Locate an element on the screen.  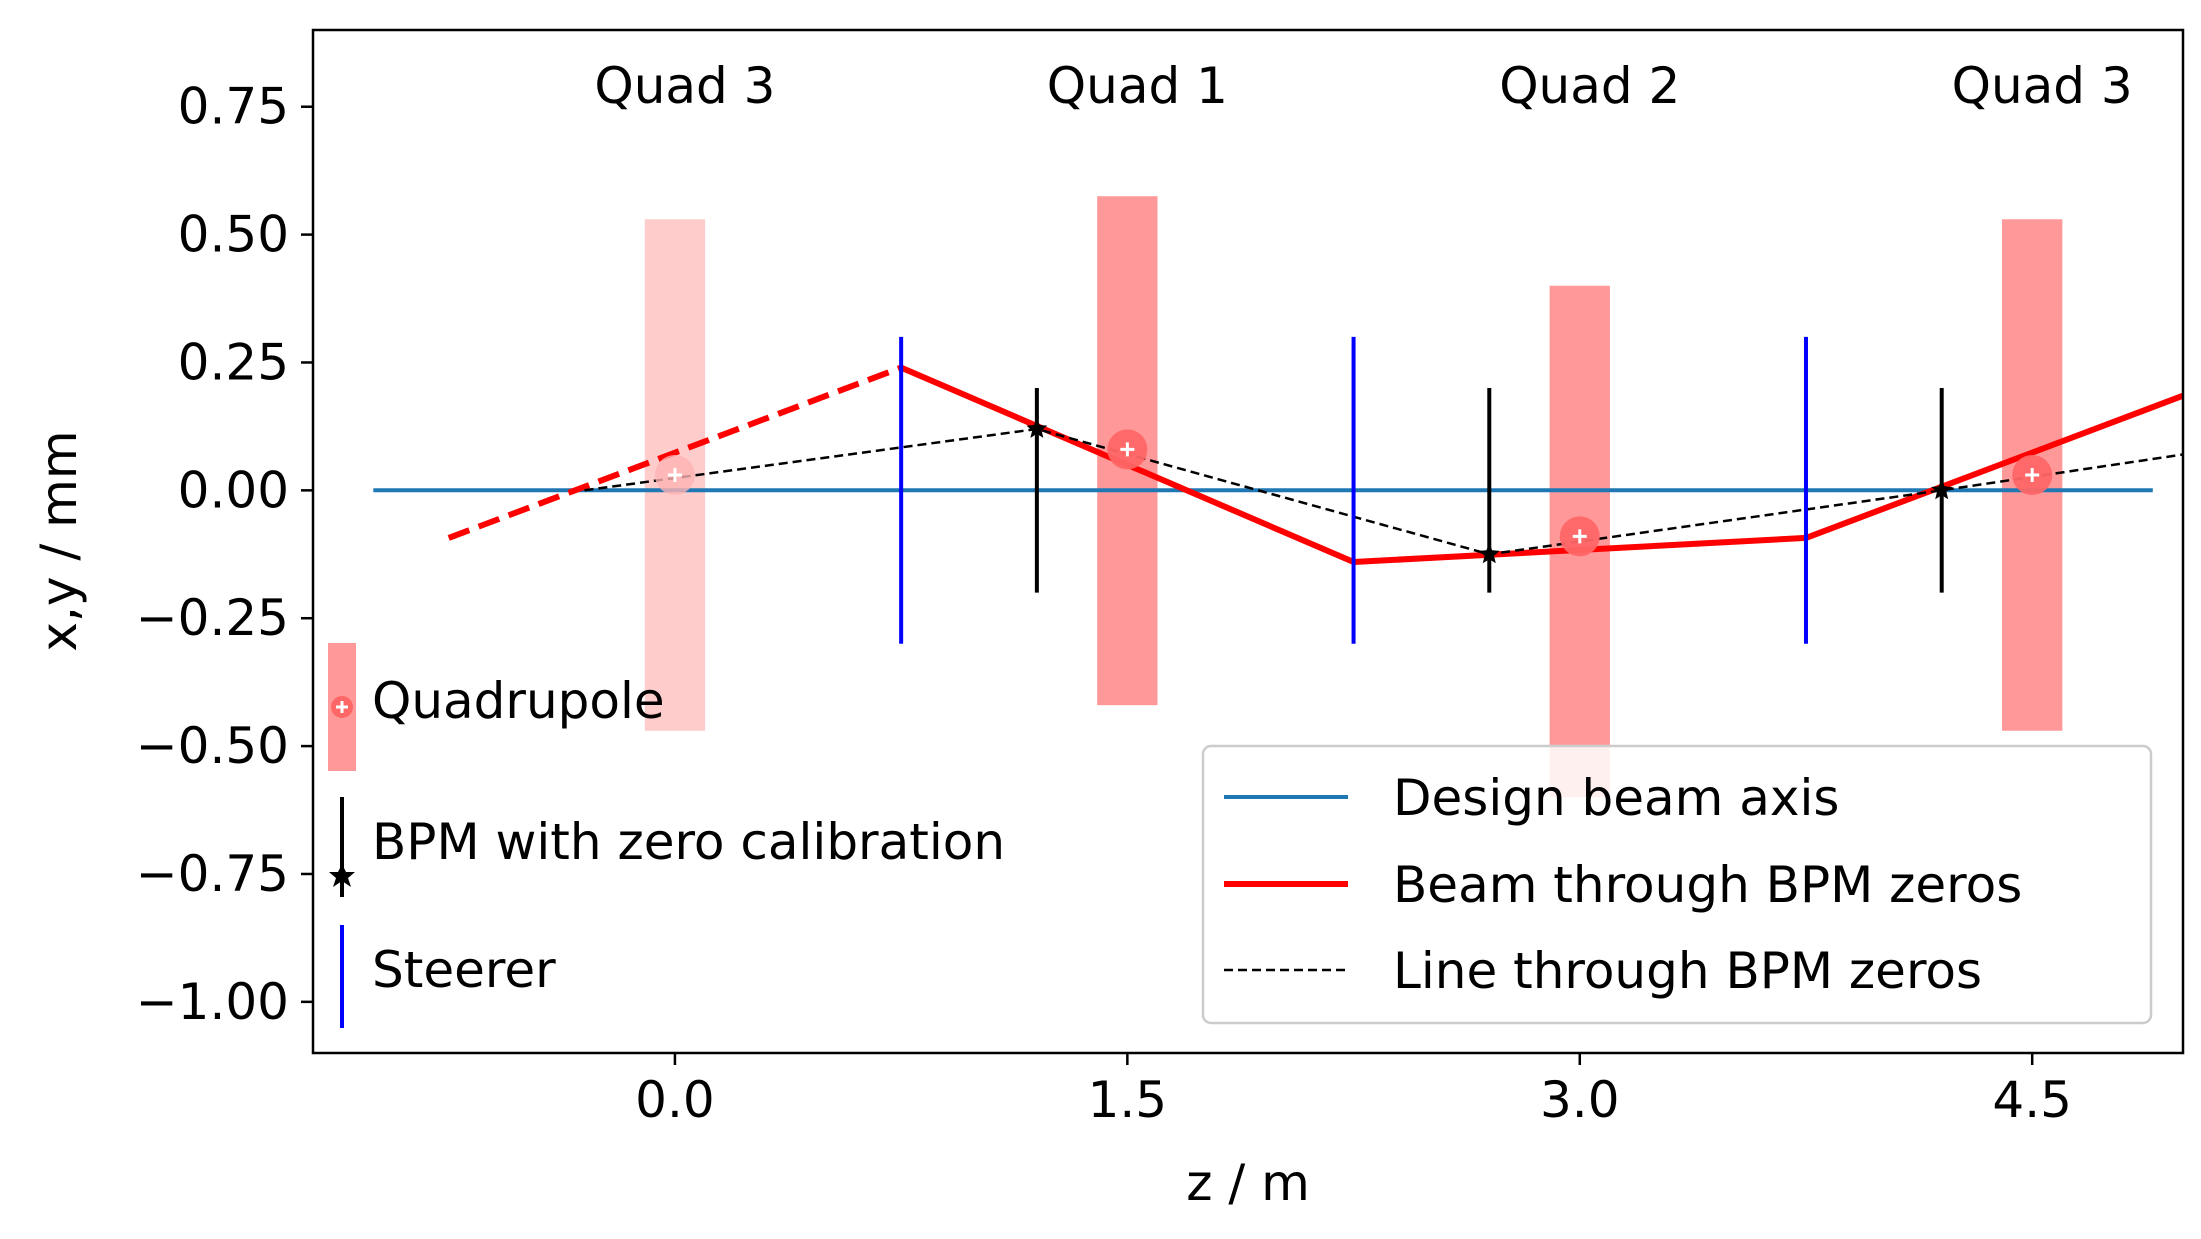
series-layer is located at coordinates (1279, 464).